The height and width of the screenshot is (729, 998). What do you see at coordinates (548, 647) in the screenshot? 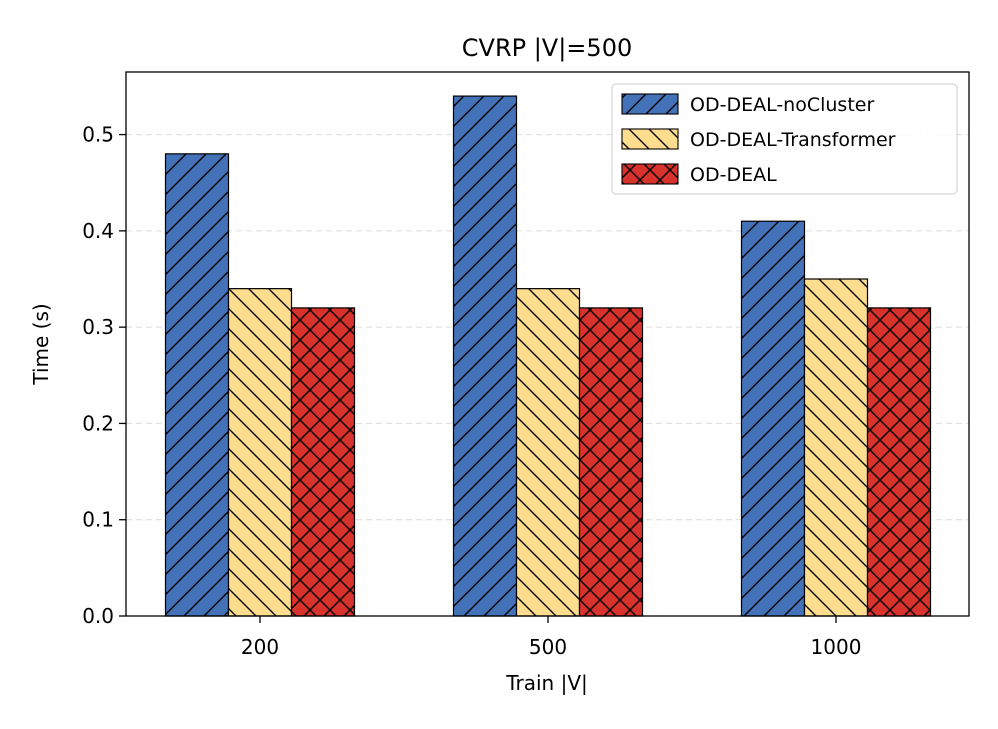
I see `x-tick-label: 500` at bounding box center [548, 647].